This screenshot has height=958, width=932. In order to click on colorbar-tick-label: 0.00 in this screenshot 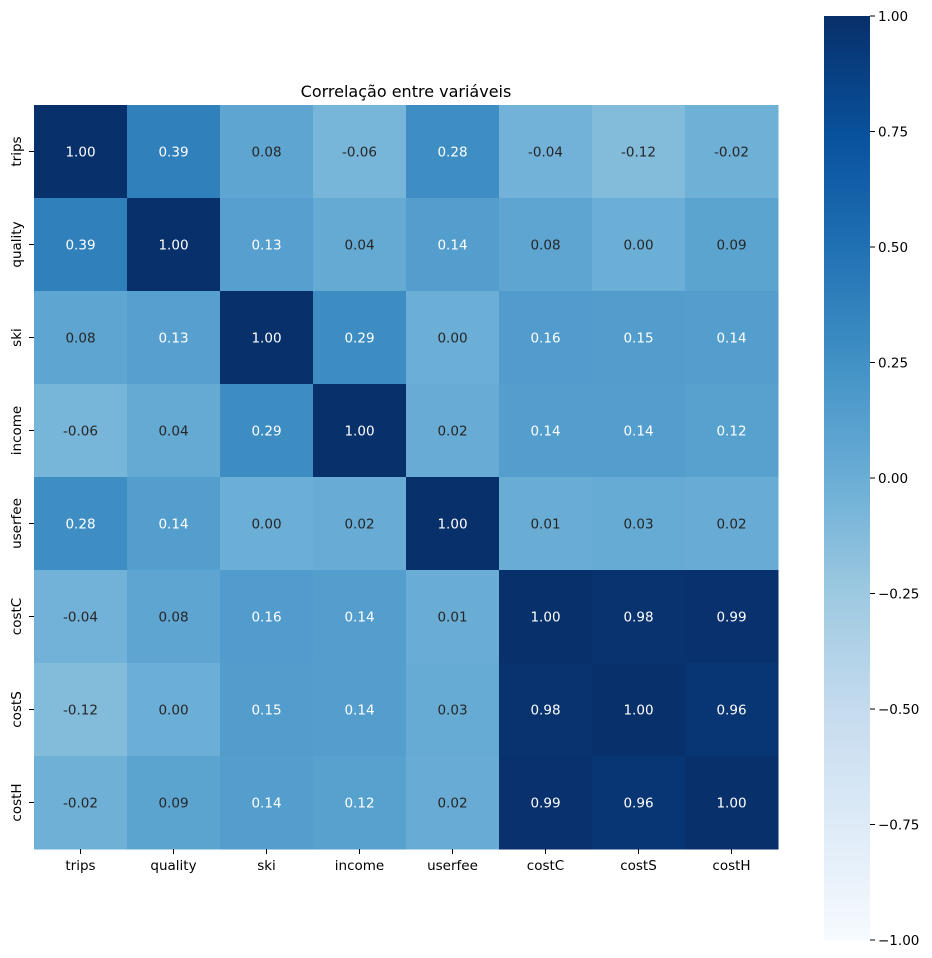, I will do `click(893, 479)`.